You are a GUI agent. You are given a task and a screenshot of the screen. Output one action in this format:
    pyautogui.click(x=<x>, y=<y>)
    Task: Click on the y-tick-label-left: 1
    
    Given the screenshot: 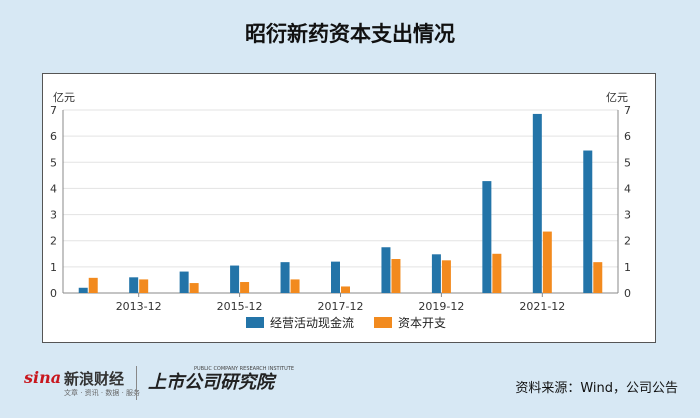 What is the action you would take?
    pyautogui.click(x=53, y=267)
    